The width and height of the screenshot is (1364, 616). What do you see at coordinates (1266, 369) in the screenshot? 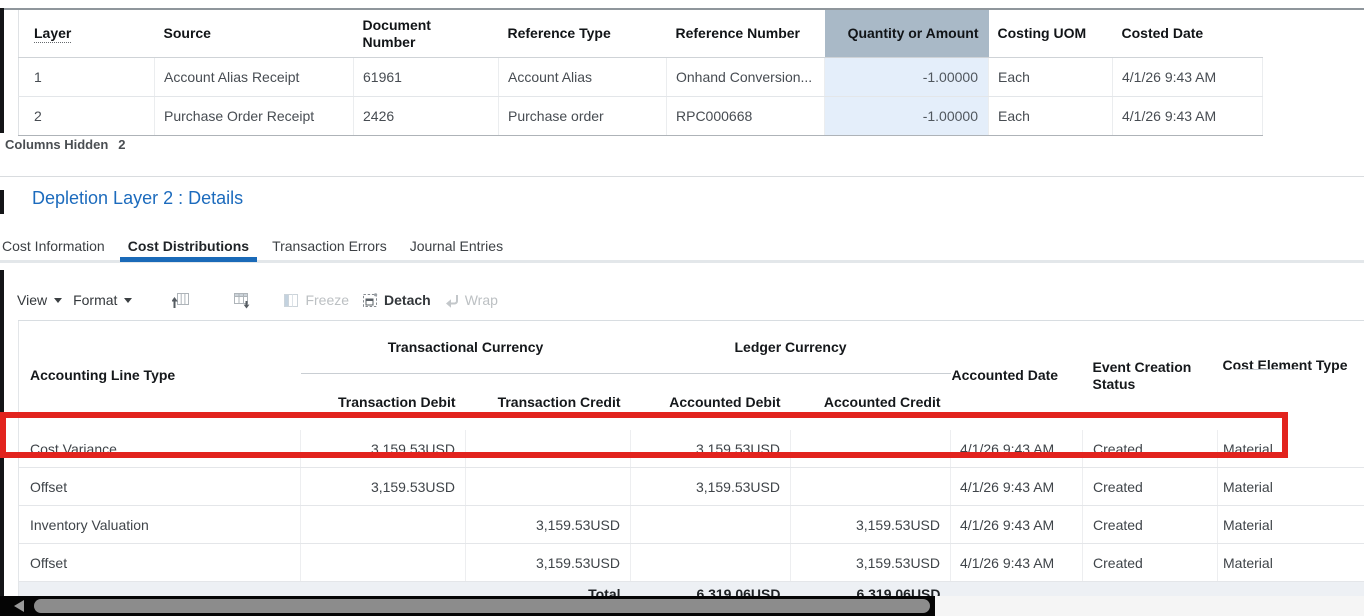
I see `header-border-segment` at bounding box center [1266, 369].